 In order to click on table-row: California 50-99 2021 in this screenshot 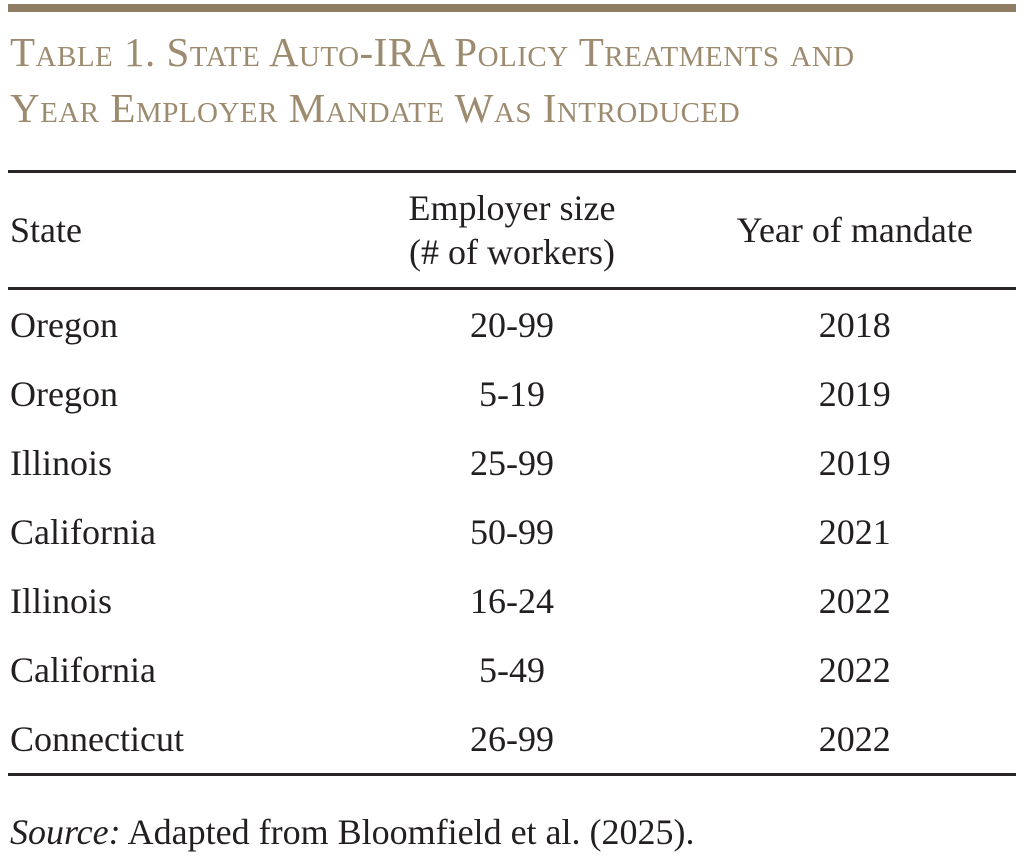, I will do `click(512, 531)`.